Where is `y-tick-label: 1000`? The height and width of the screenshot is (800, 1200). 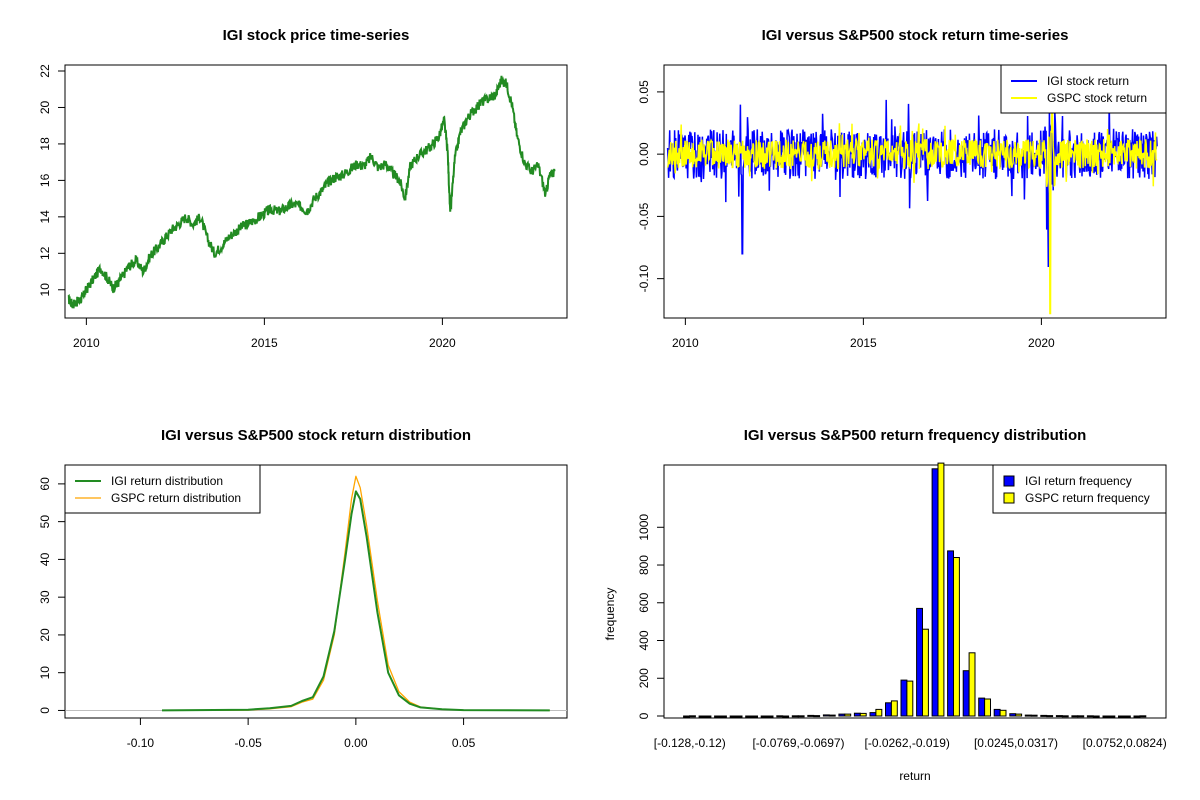
y-tick-label: 1000 is located at coordinates (644, 527).